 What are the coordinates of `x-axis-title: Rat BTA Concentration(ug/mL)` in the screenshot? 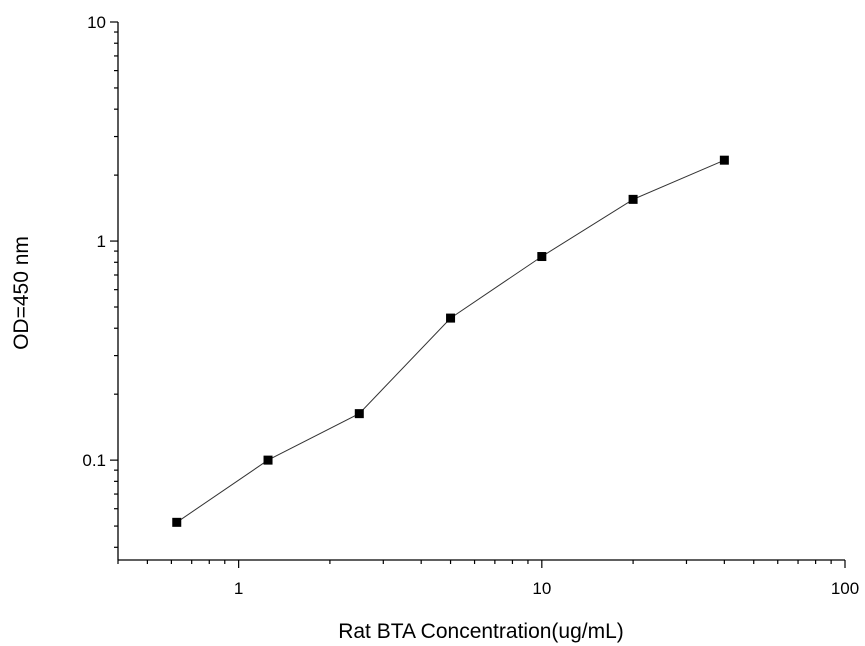 It's located at (481, 631).